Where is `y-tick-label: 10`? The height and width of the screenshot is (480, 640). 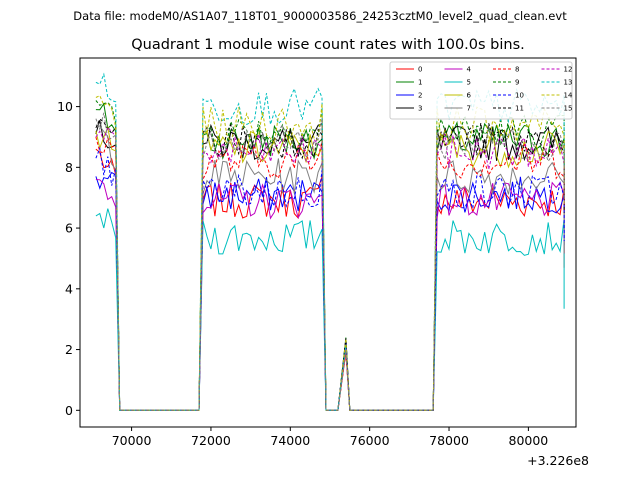 y-tick-label: 10 is located at coordinates (65, 106).